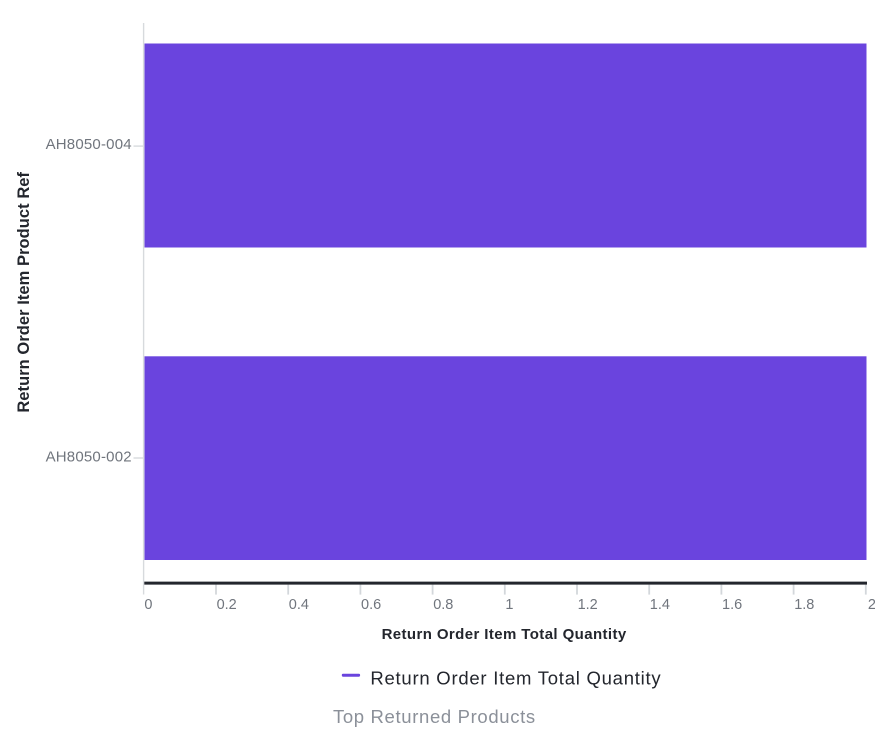 This screenshot has width=875, height=737. What do you see at coordinates (660, 605) in the screenshot?
I see `svg-text: 1.4` at bounding box center [660, 605].